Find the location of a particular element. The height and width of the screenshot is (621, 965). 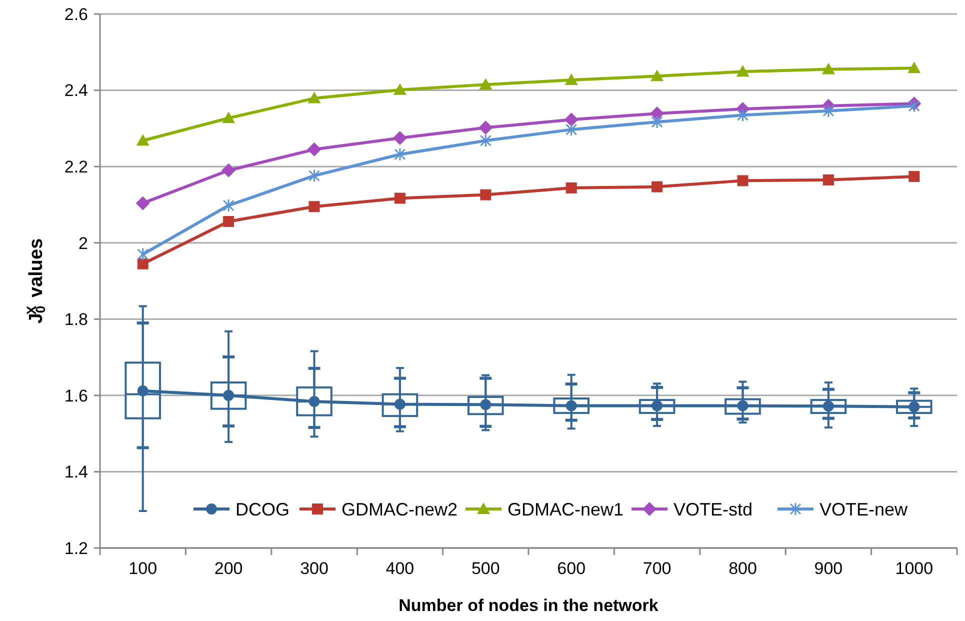

x-tick-label: 600 is located at coordinates (571, 568).